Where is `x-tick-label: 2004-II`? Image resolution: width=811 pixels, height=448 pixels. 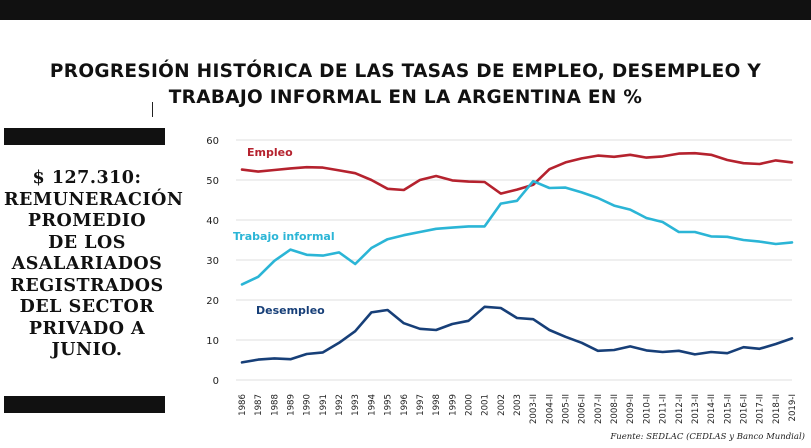 x-tick-label: 2004-II is located at coordinates (550, 409).